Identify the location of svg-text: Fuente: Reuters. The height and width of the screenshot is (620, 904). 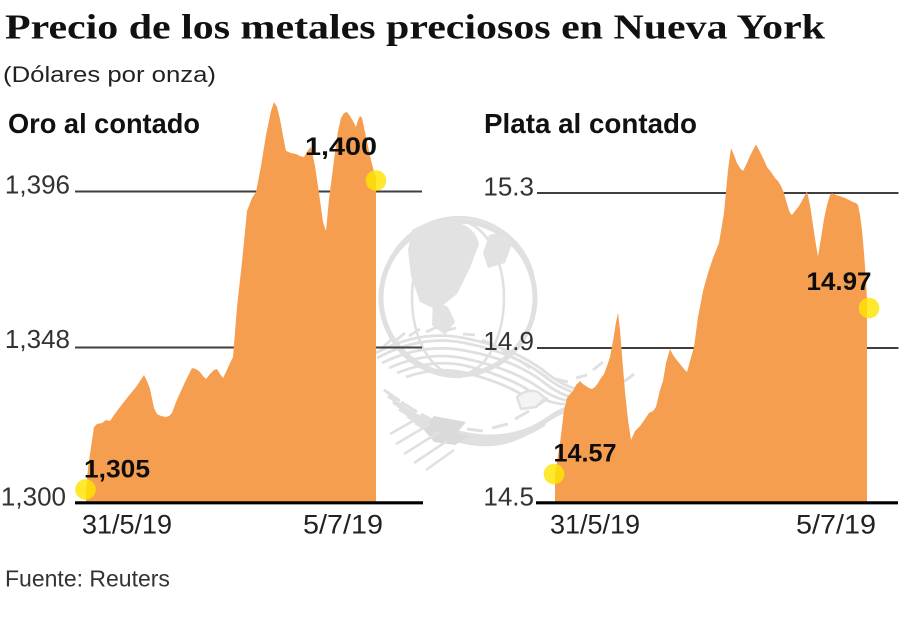
(87, 579).